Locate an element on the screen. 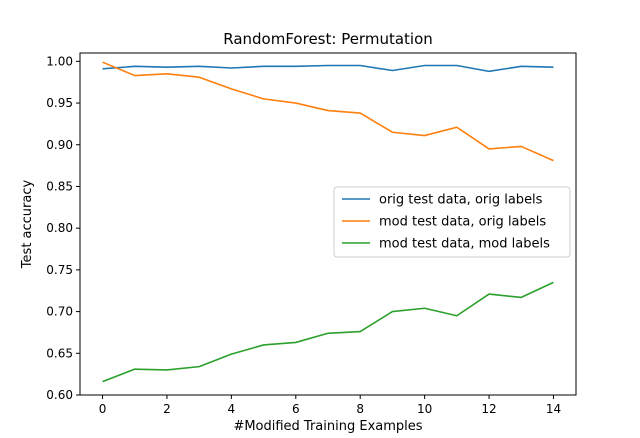 The image size is (640, 438). legend-entry: orig test data, orig labels is located at coordinates (461, 200).